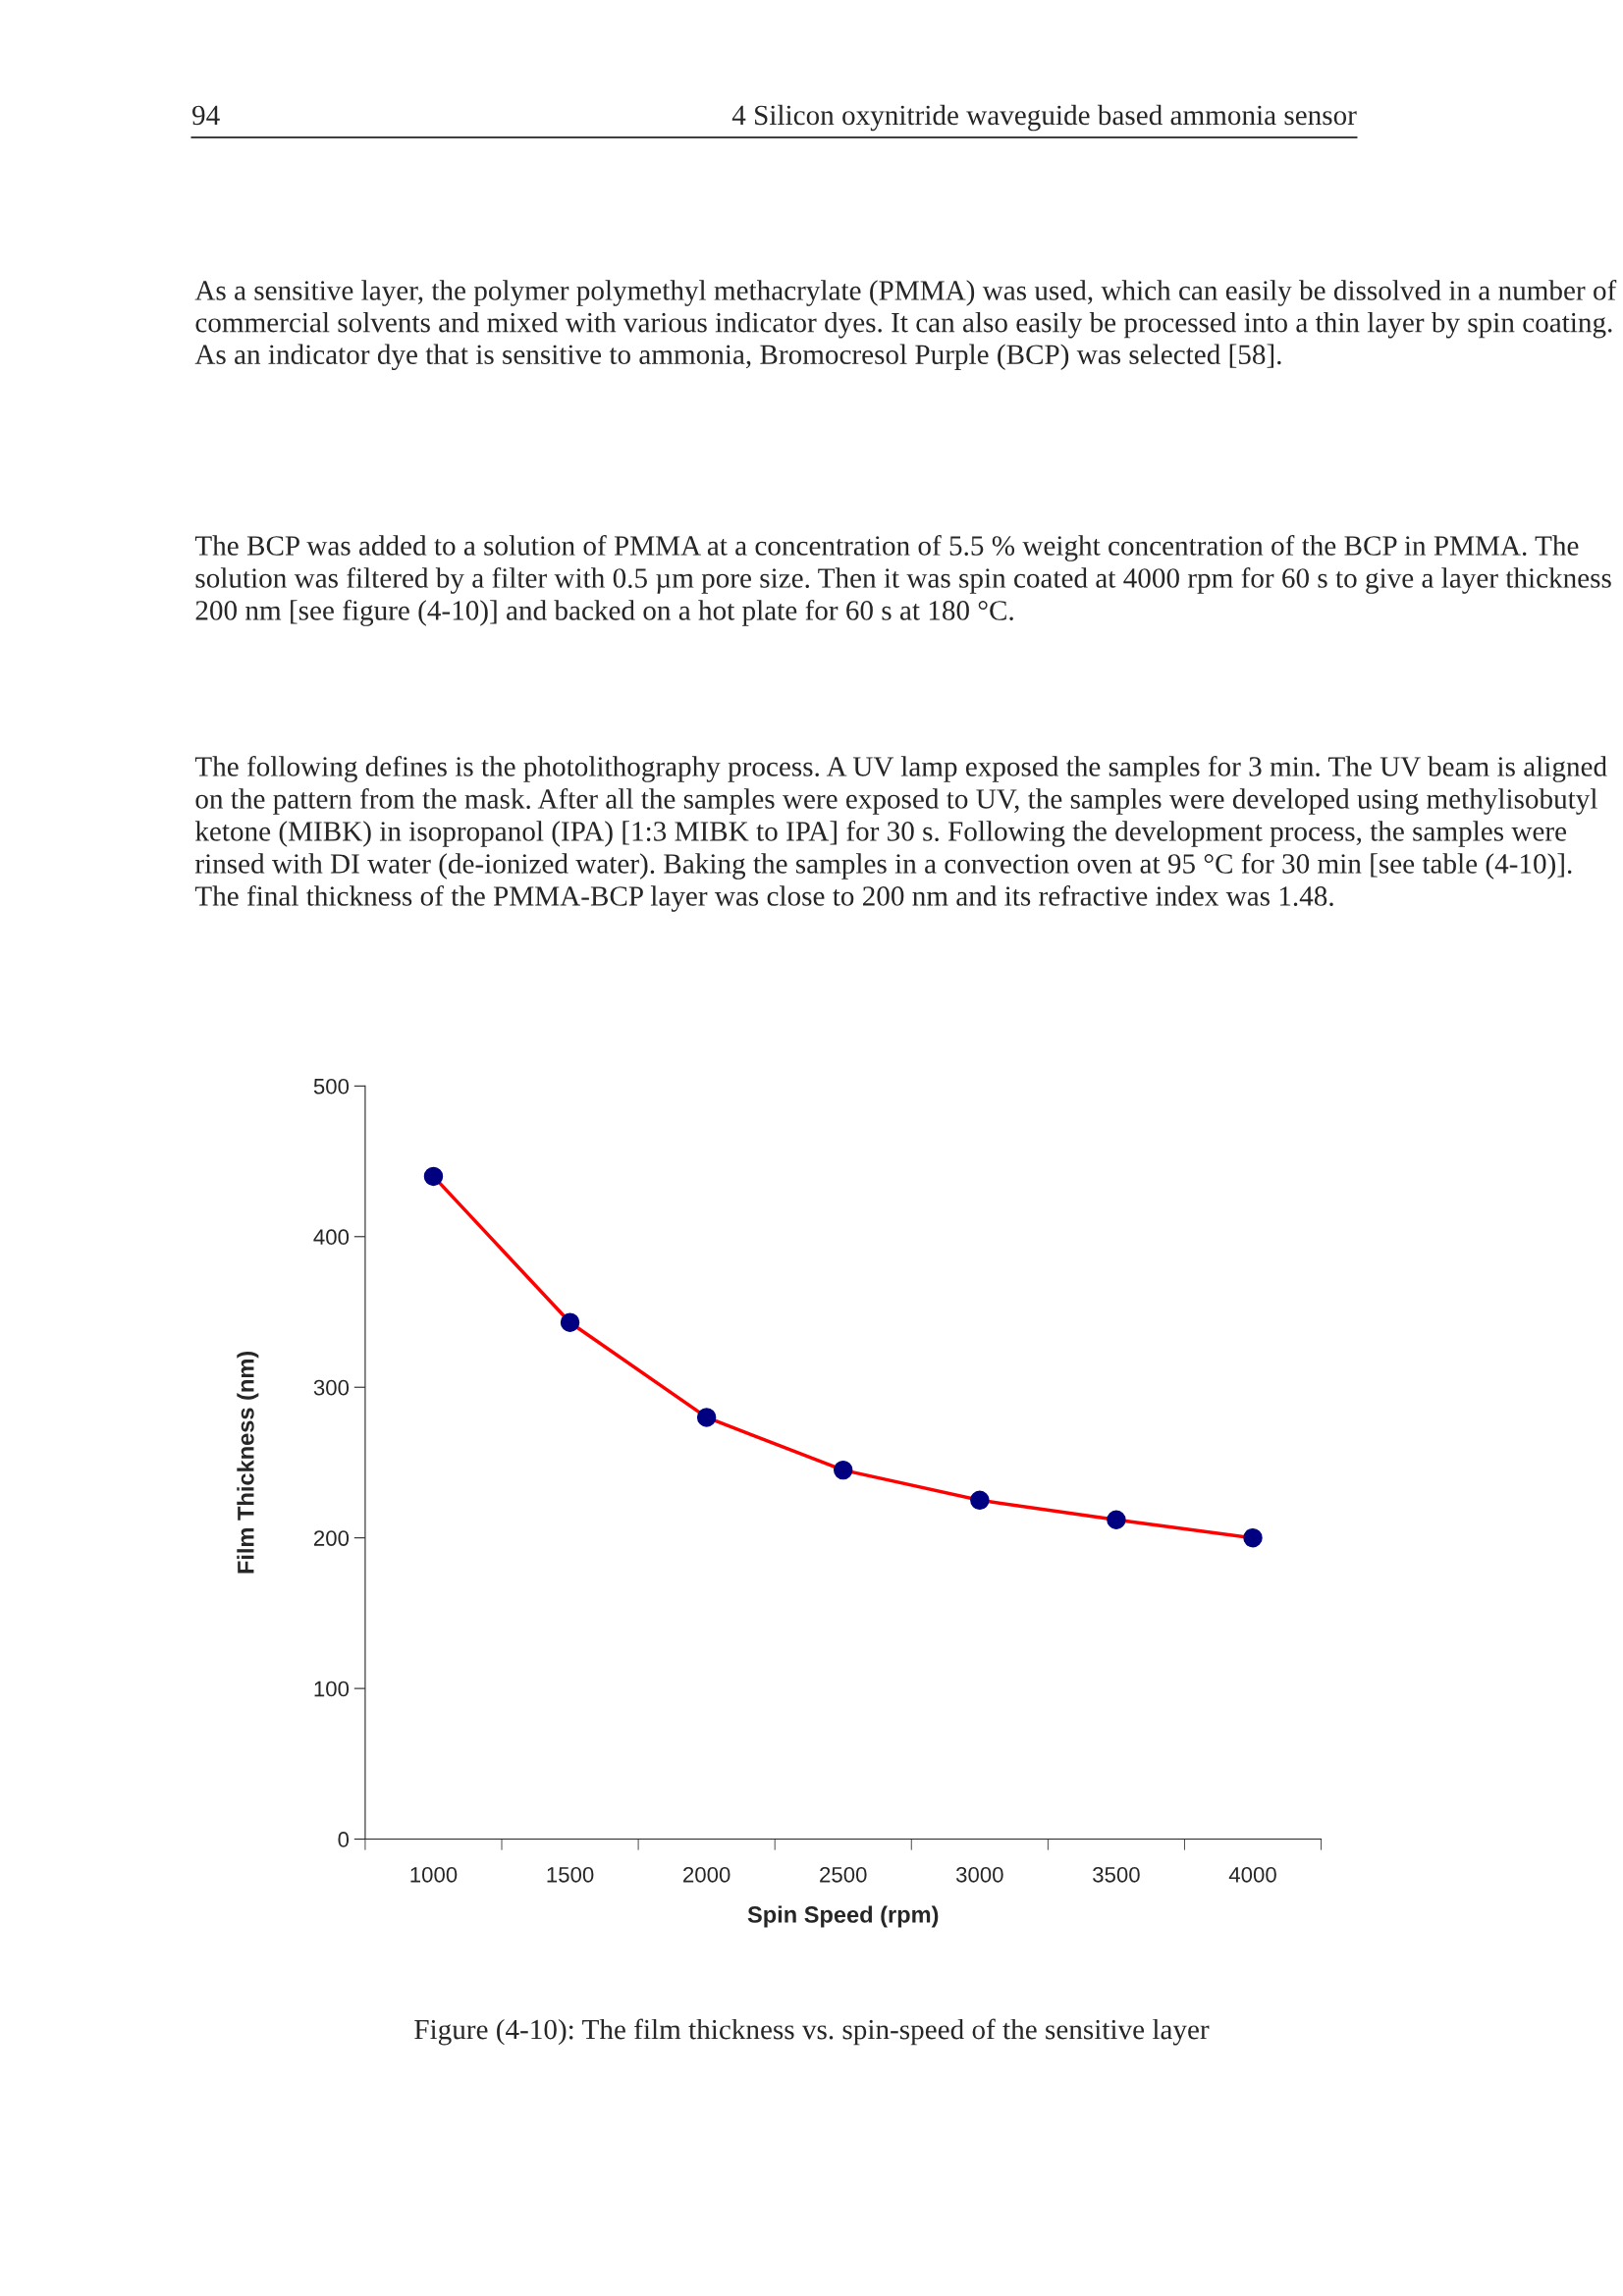 The image size is (1623, 2296). I want to click on x-tick-label: 2000, so click(706, 1875).